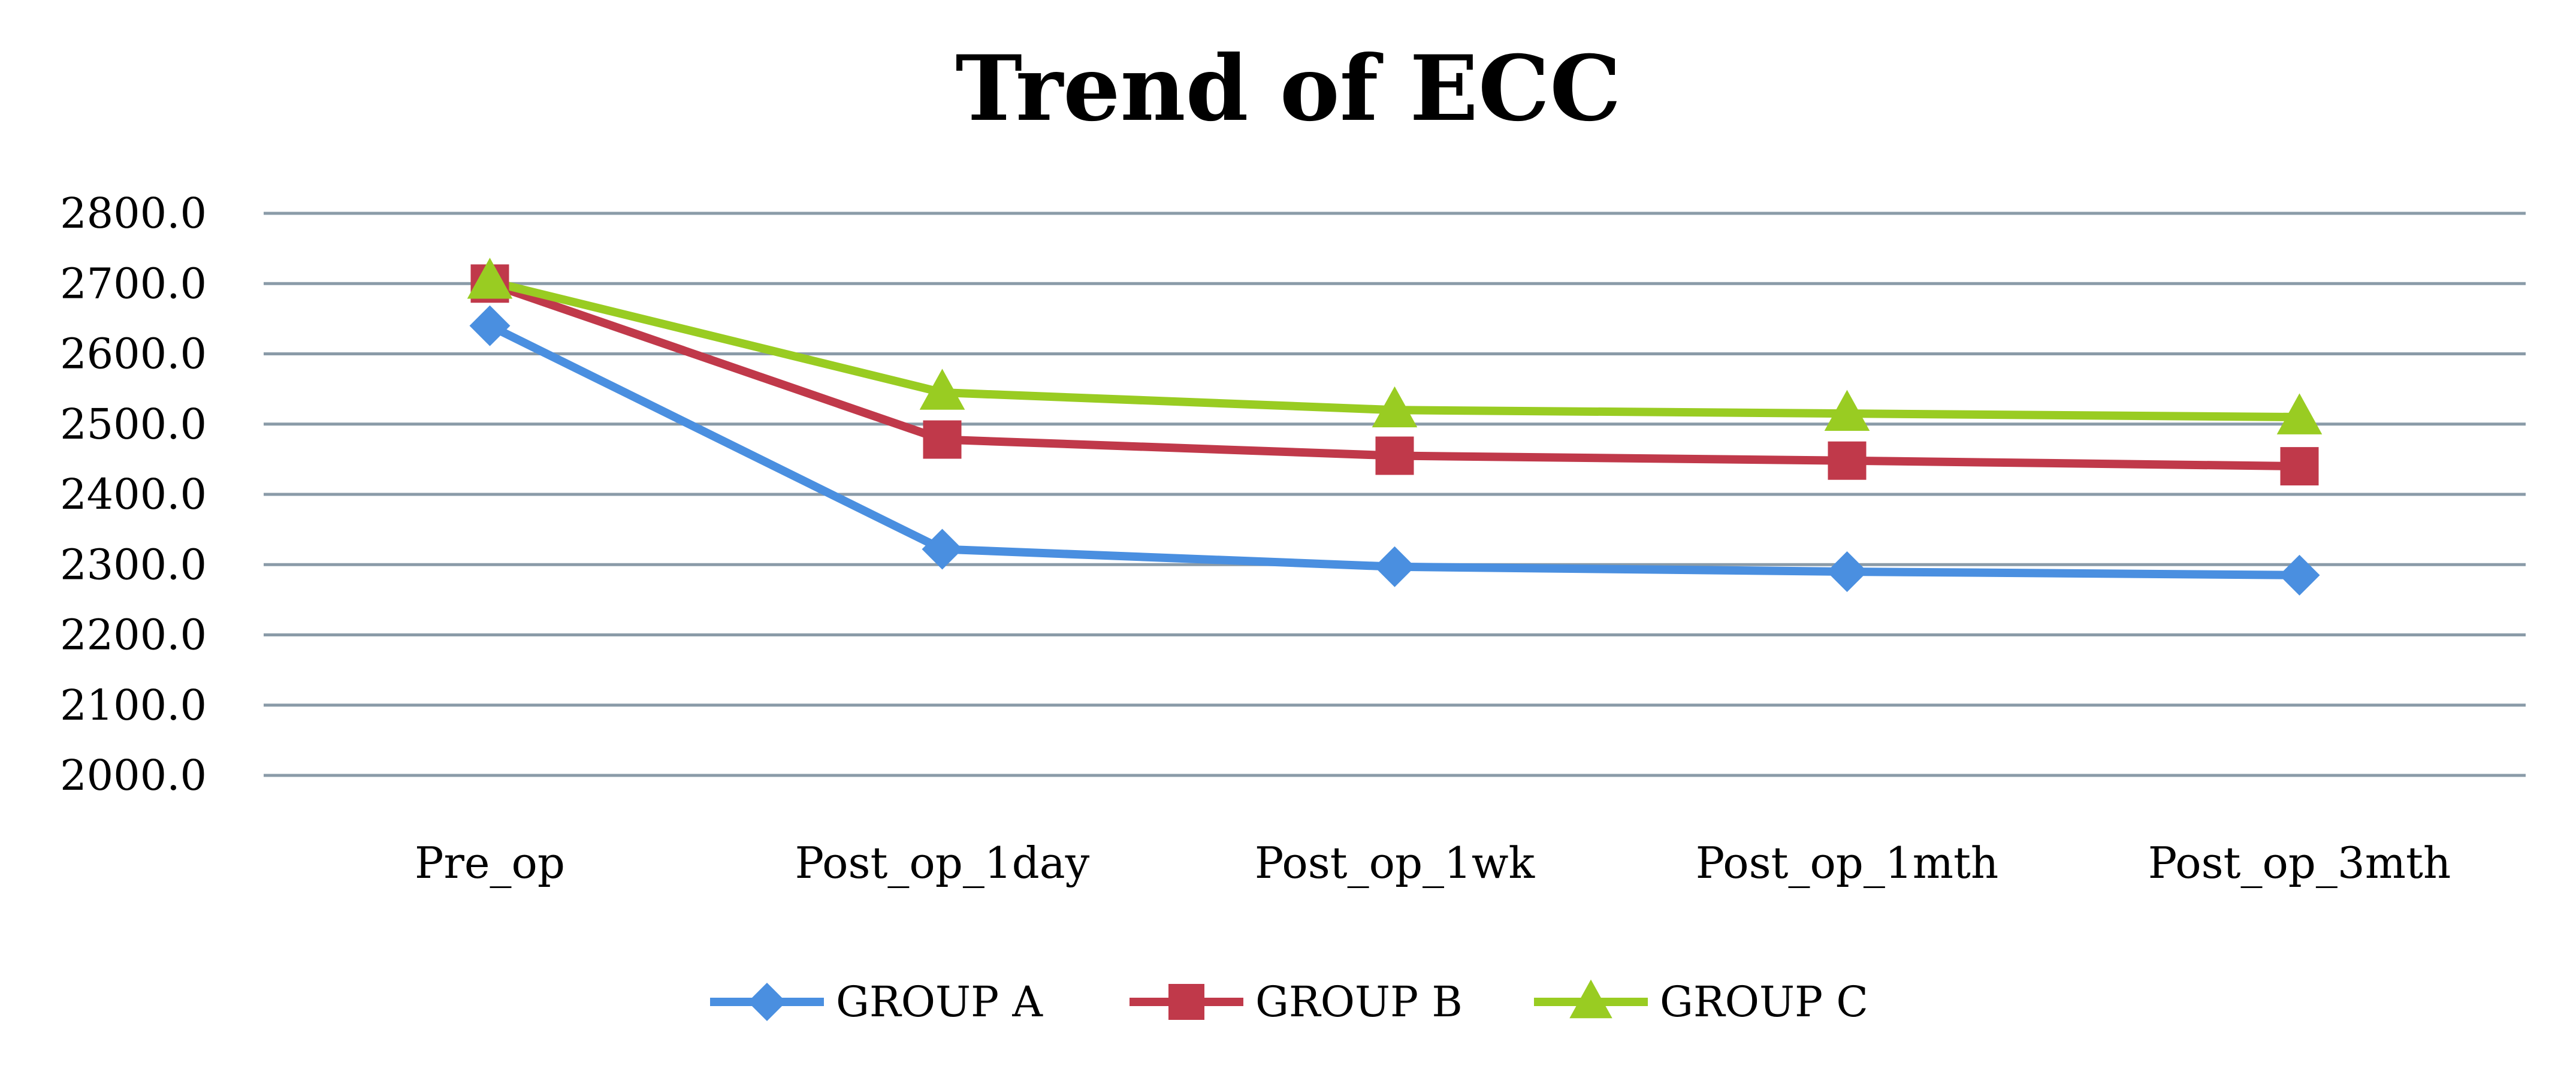  What do you see at coordinates (1848, 863) in the screenshot?
I see `x-tick-label: Post_op_1mth` at bounding box center [1848, 863].